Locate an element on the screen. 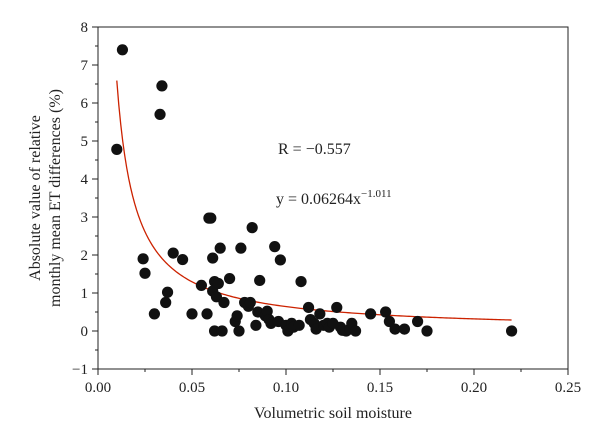 This screenshot has height=445, width=600. x-tick-label: 0.25 is located at coordinates (568, 388).